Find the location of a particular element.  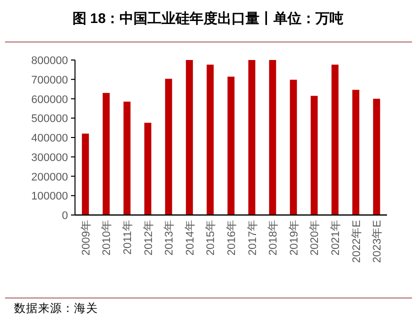

x-tick-label: 2014年 is located at coordinates (190, 238).